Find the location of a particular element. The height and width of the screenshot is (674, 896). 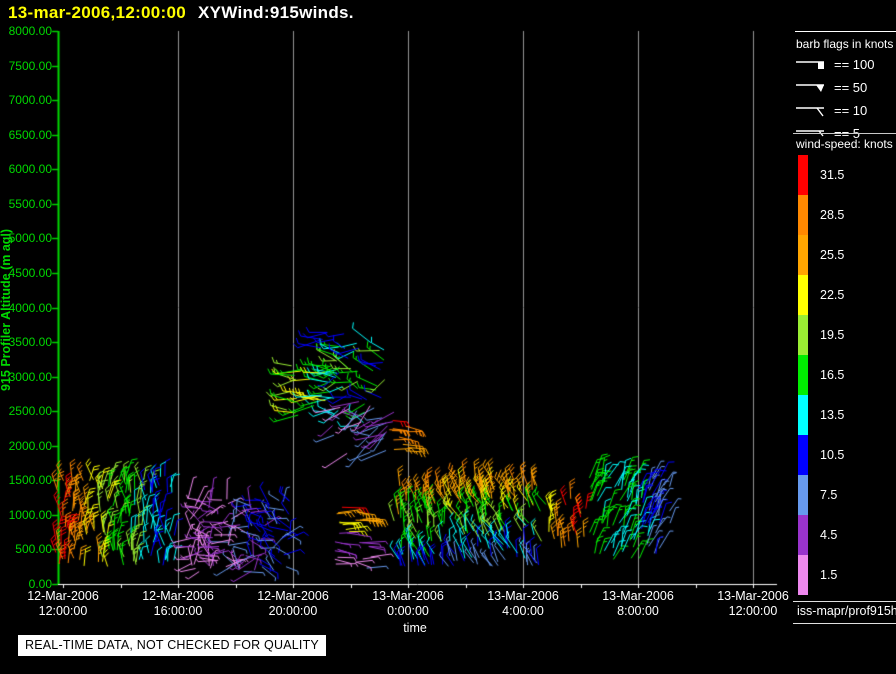

y-tick-label: 2500.00 is located at coordinates (30, 411).